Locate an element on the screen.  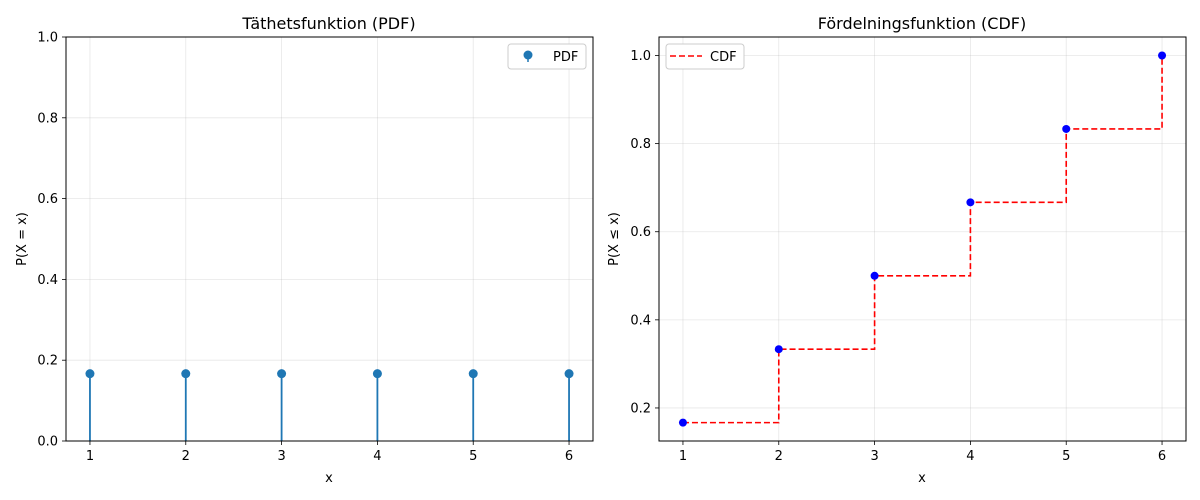
pdf-legend-box is located at coordinates (547, 56).